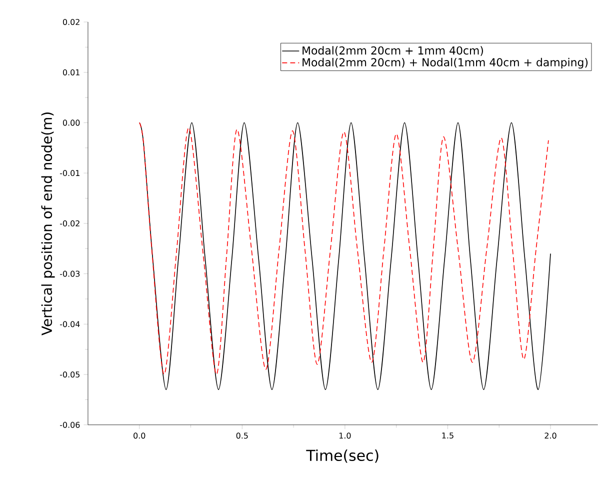 Image resolution: width=598 pixels, height=488 pixels. Describe the element at coordinates (48, 224) in the screenshot. I see `y-axis-title: Vertical position of end node(m)` at that location.